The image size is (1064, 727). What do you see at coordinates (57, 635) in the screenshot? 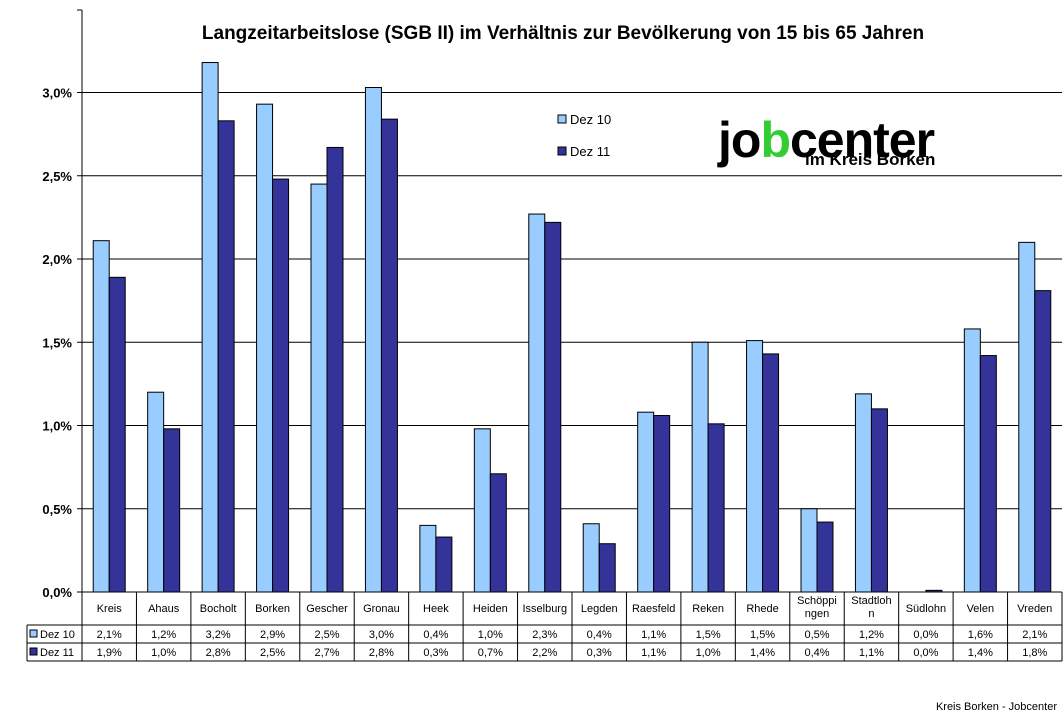
I see `table-series-name: Dez 10` at bounding box center [57, 635].